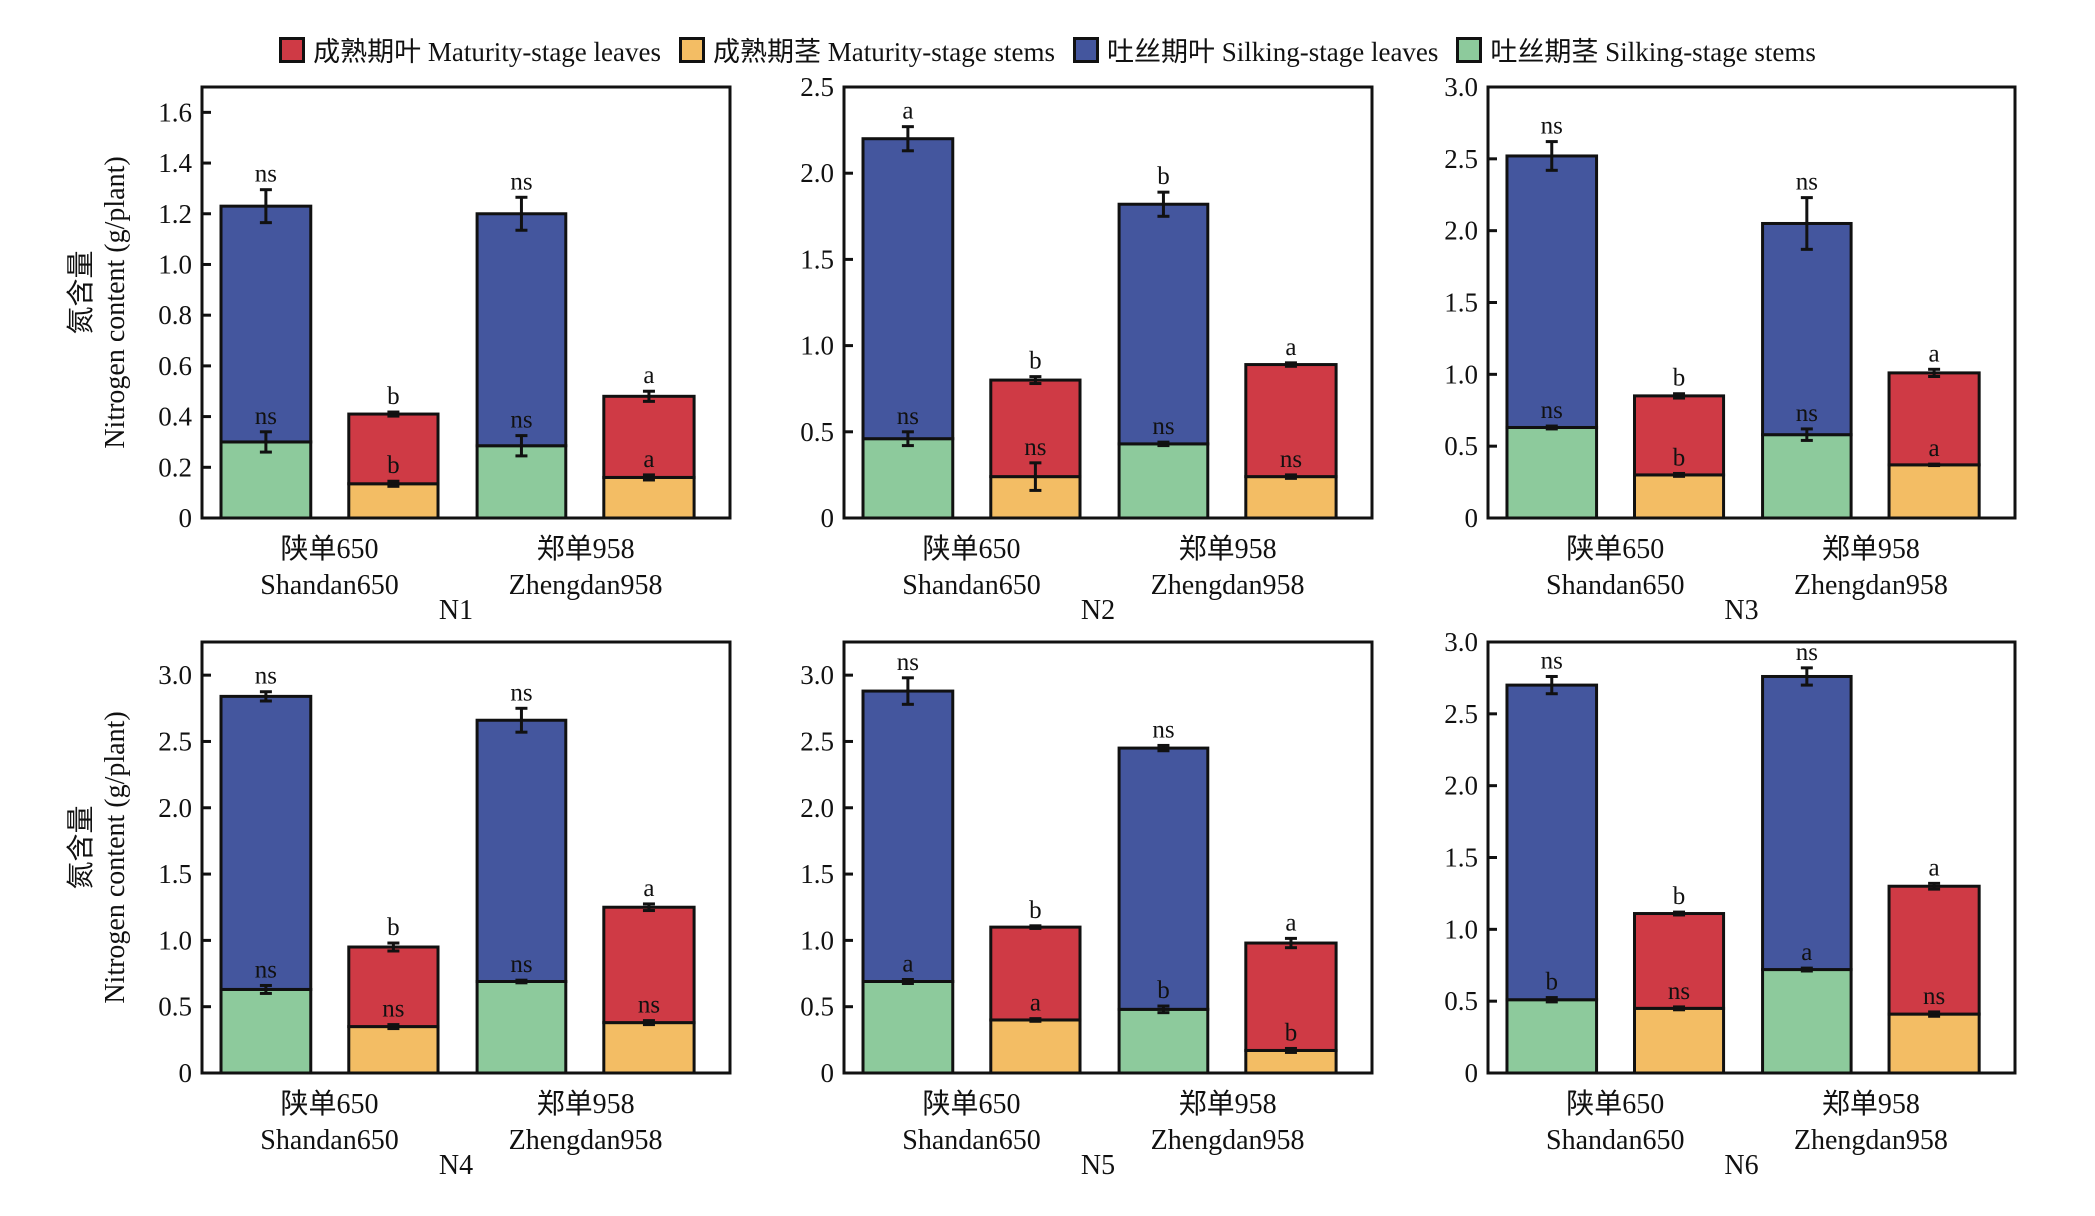 Image resolution: width=2095 pixels, height=1216 pixels. What do you see at coordinates (1272, 52) in the screenshot?
I see `legend-label: 吐丝期叶 Silking-stage leaves` at bounding box center [1272, 52].